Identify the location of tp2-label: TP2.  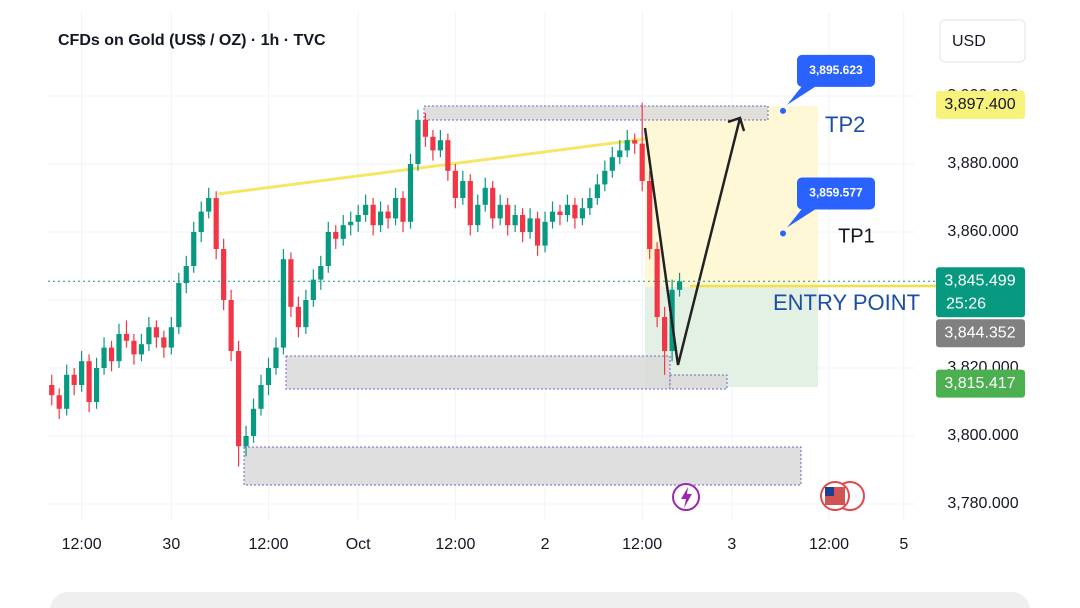
(845, 124).